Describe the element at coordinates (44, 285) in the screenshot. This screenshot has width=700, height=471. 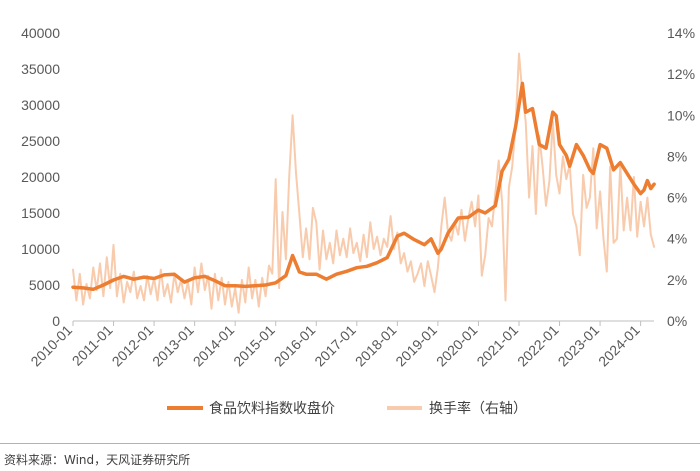
I see `left-tick-label: 5000` at that location.